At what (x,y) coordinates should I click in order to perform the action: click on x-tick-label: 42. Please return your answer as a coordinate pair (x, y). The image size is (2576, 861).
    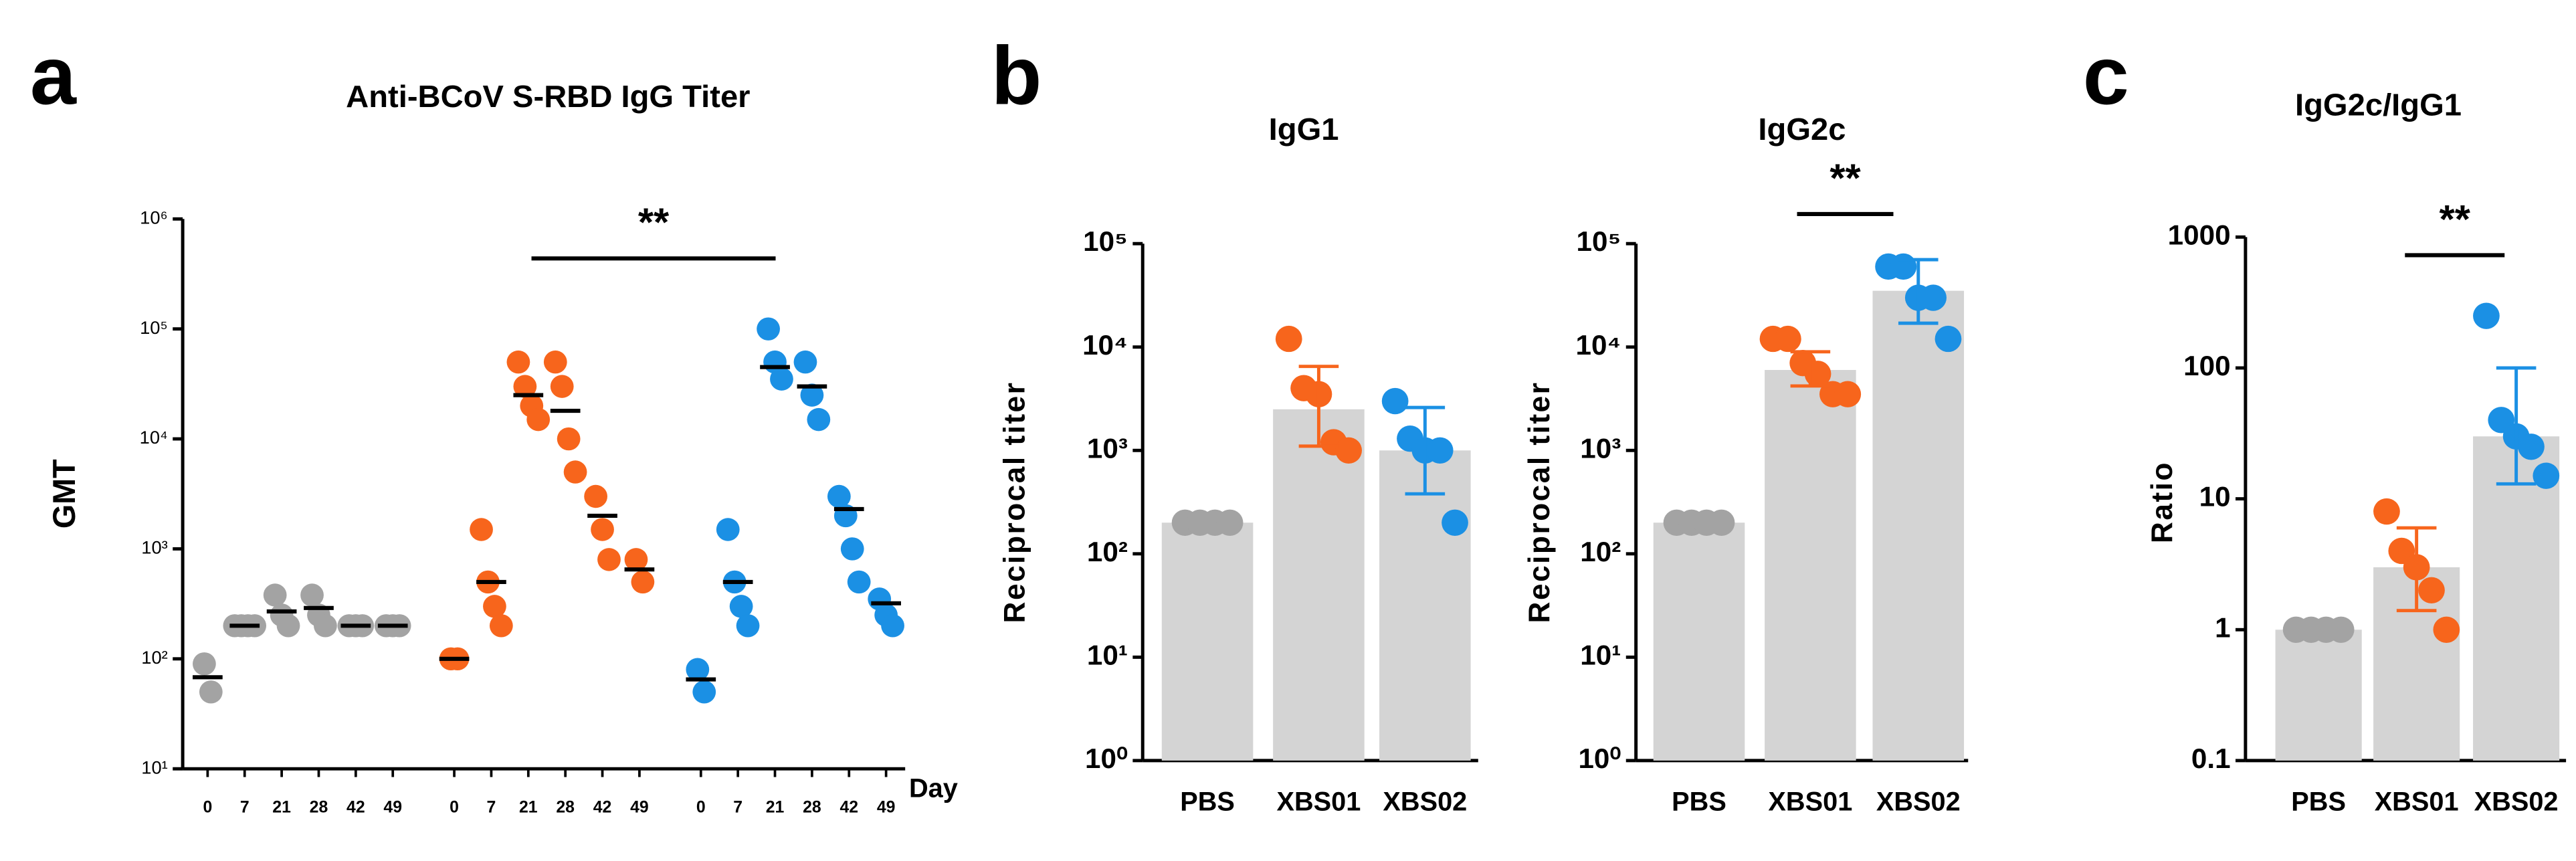
    Looking at the image, I should click on (848, 808).